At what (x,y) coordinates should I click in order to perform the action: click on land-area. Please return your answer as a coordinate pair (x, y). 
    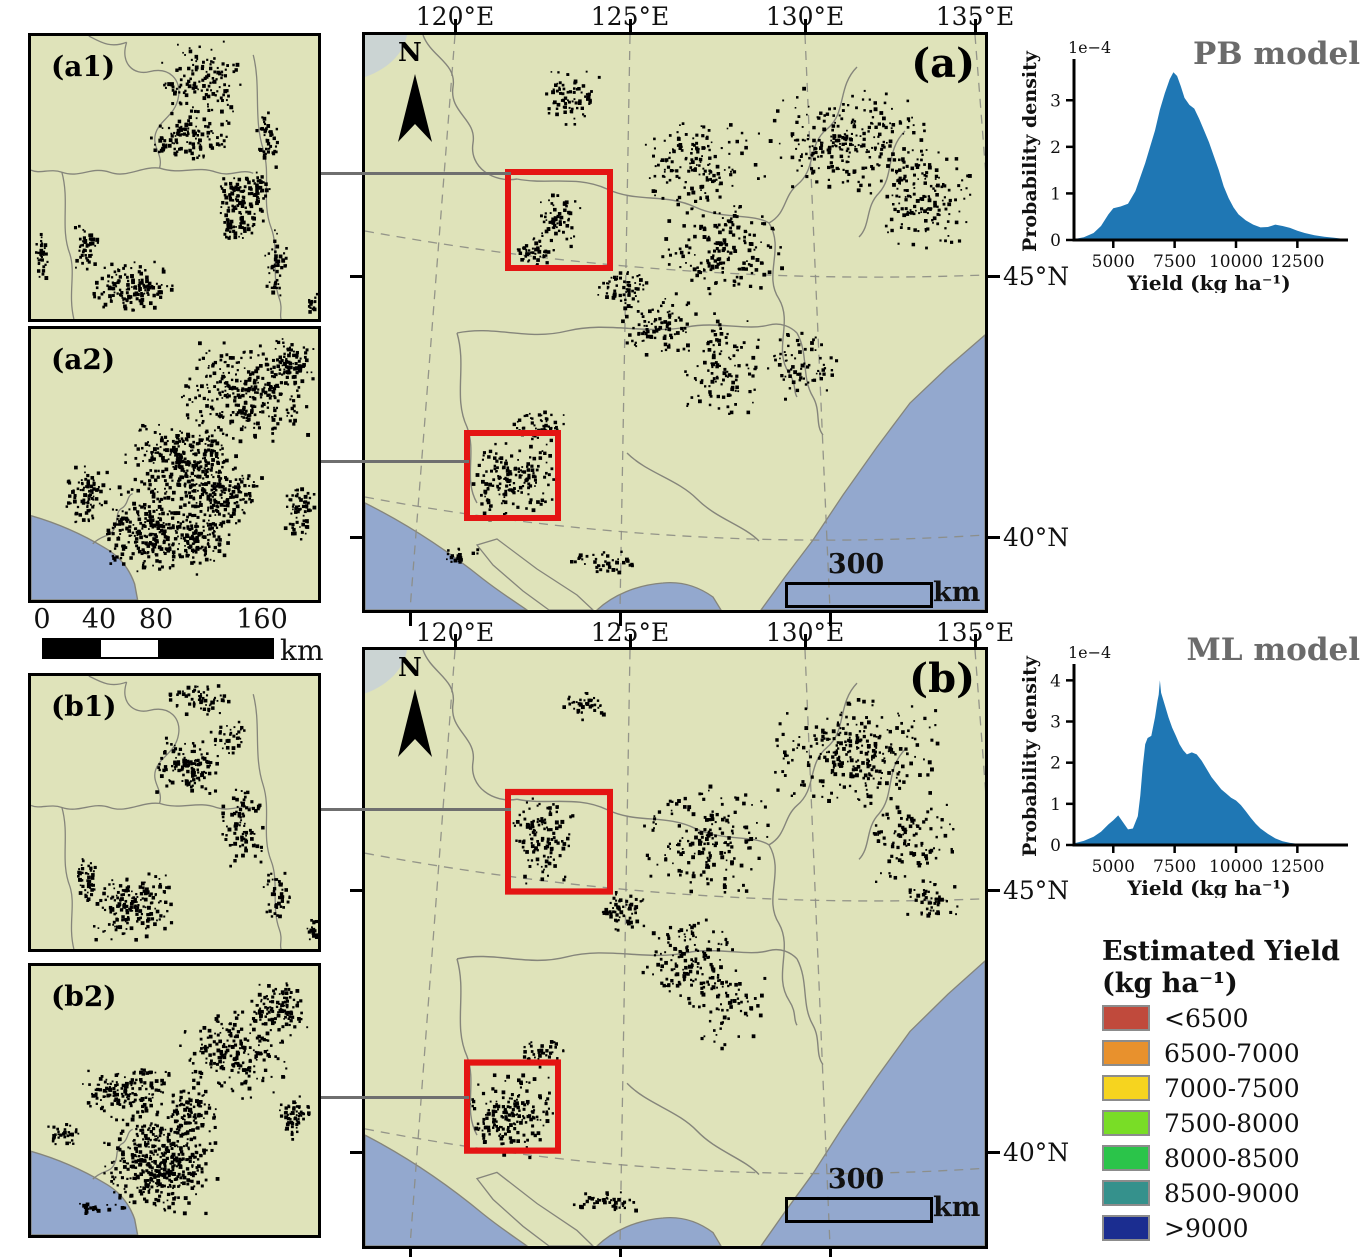
    Looking at the image, I should click on (174, 812).